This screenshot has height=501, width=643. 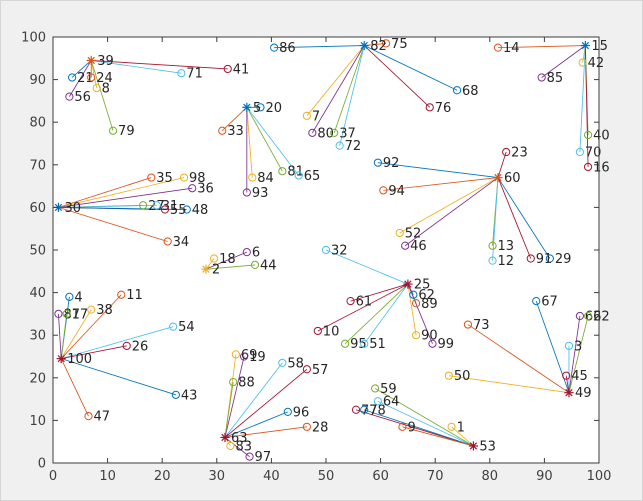 I want to click on data-point-label: 86, so click(x=287, y=48).